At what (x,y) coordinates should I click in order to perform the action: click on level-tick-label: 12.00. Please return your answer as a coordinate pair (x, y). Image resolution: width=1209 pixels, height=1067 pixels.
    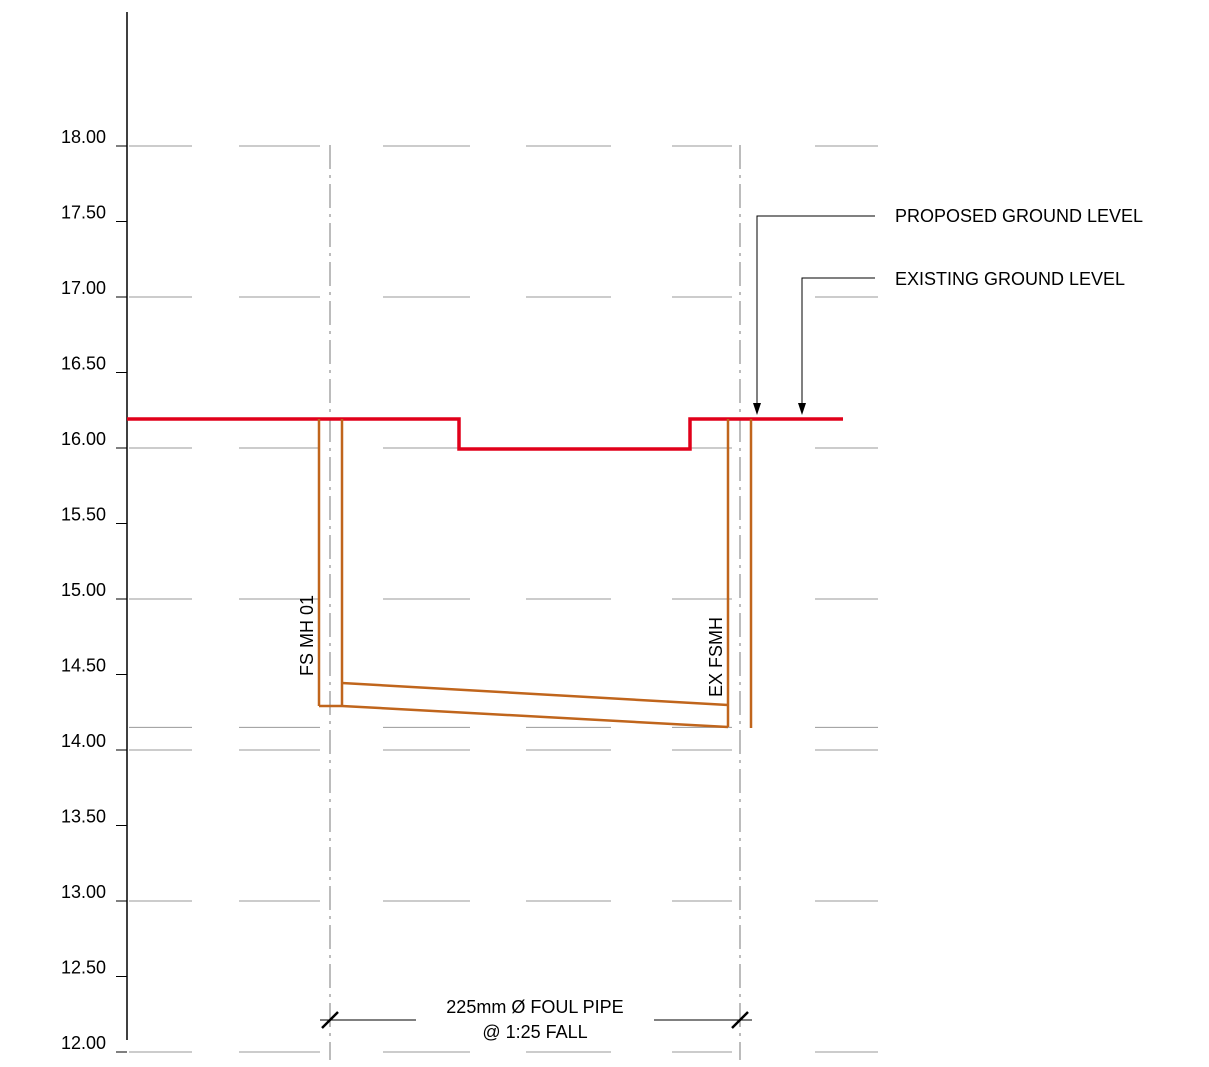
    Looking at the image, I should click on (83, 1043).